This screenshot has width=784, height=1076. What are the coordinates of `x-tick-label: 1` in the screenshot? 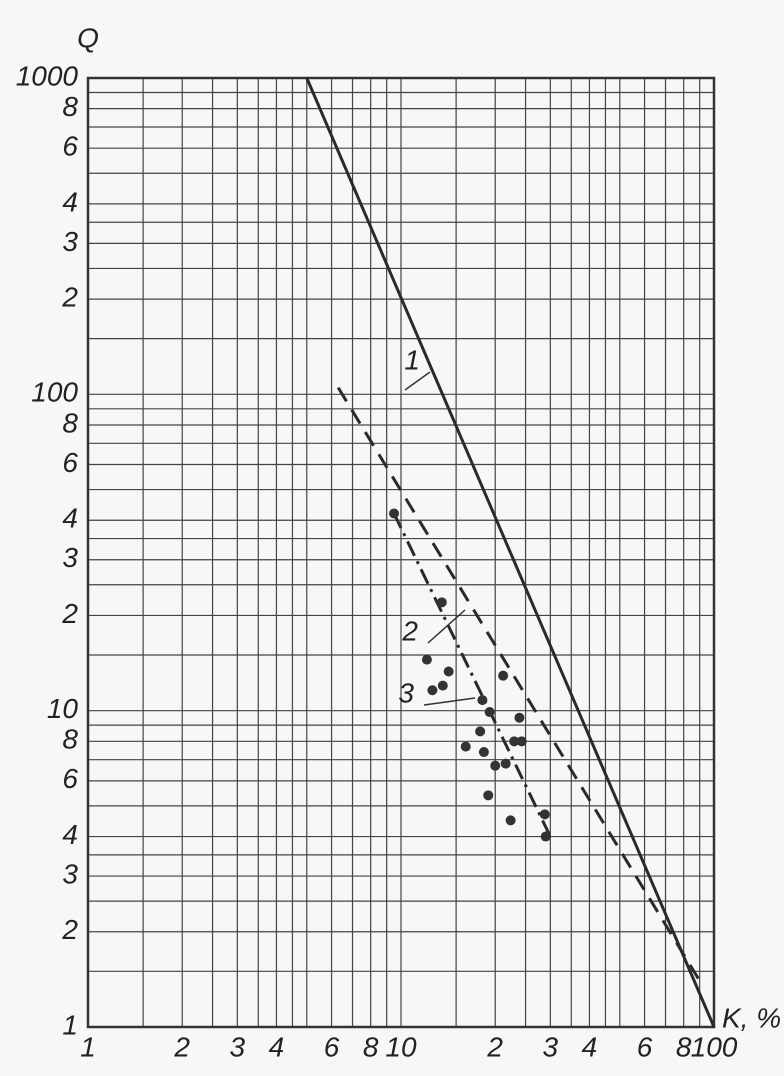 It's located at (88, 1046).